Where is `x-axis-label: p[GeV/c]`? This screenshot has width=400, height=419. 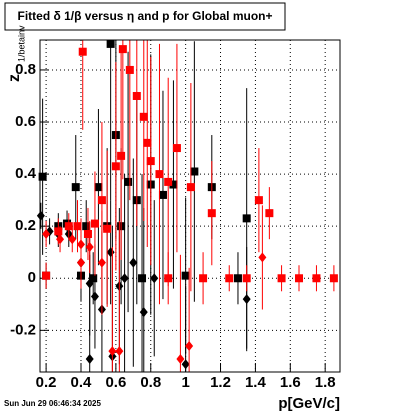
x-axis-label: p[GeV/c] is located at coordinates (309, 403).